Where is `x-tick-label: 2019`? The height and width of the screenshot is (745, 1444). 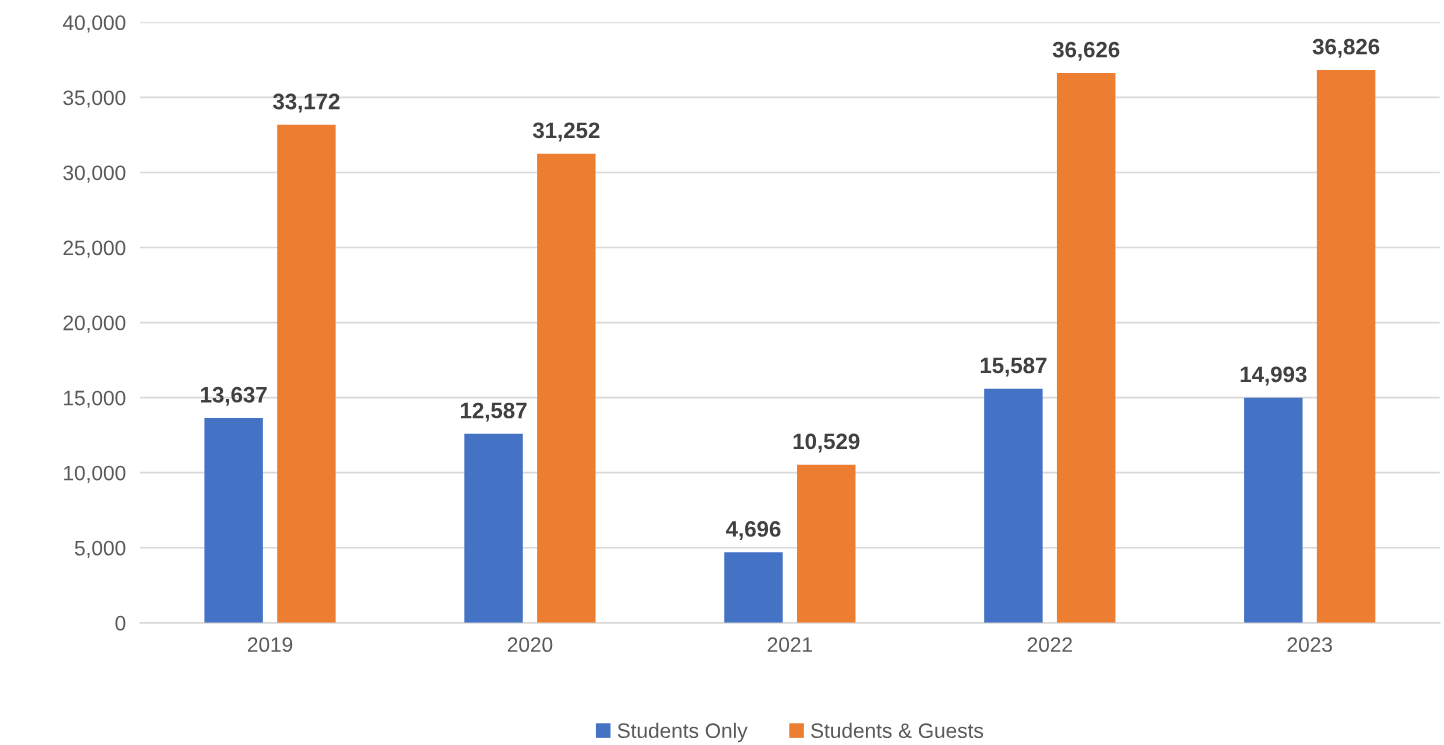
x-tick-label: 2019 is located at coordinates (270, 645).